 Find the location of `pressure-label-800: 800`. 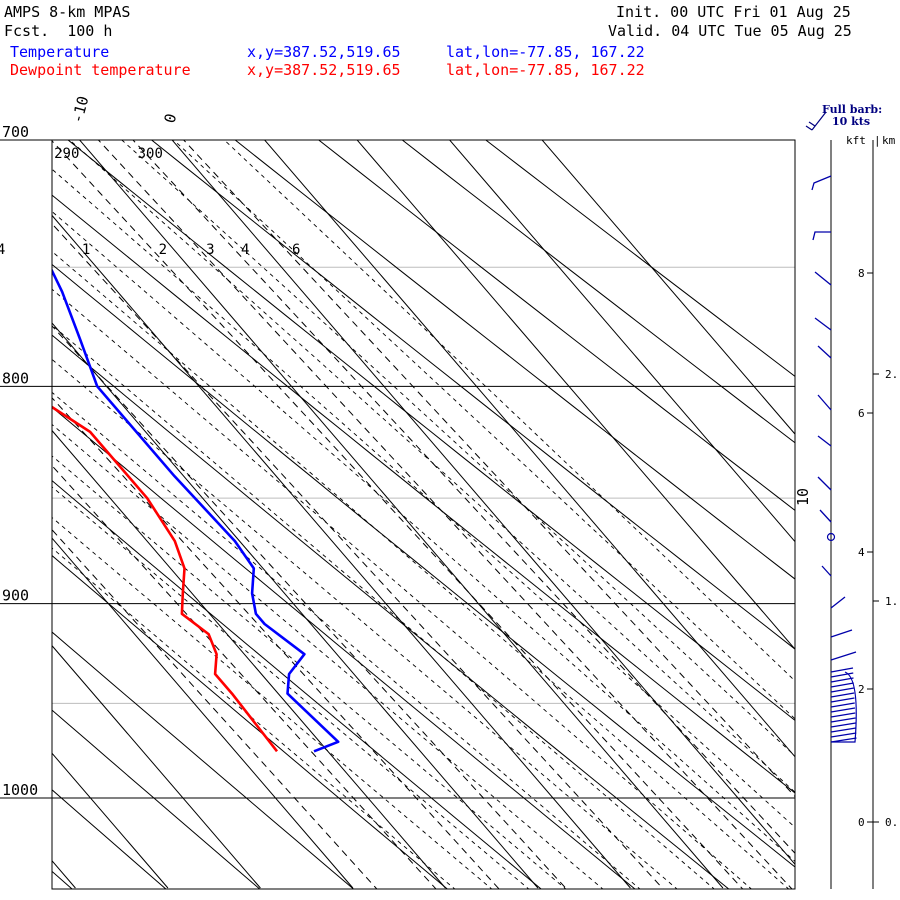

pressure-label-800: 800 is located at coordinates (15, 378).